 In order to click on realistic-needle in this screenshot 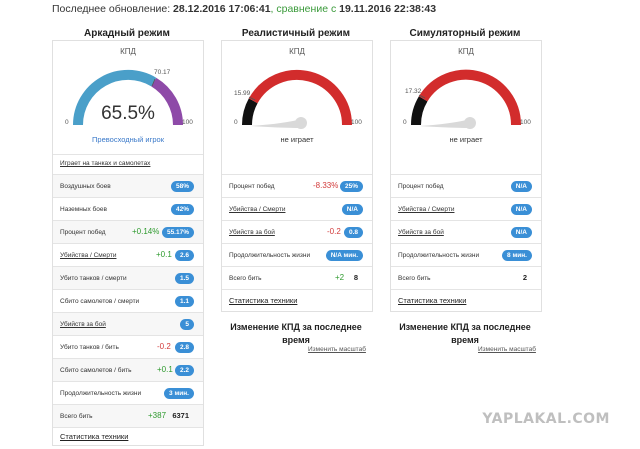, I will do `click(277, 123)`.